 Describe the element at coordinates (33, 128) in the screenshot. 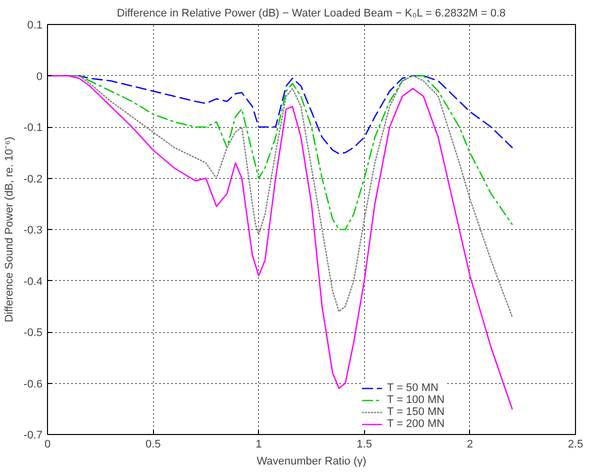

I see `y-tick-label: -0.1` at that location.